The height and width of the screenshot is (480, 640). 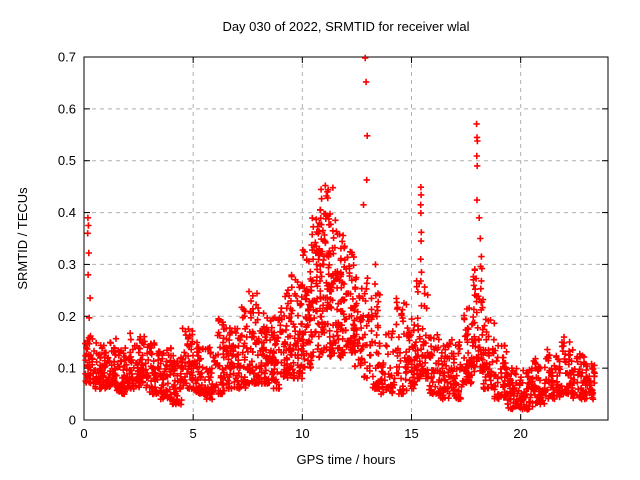 What do you see at coordinates (67, 368) in the screenshot?
I see `y-tick-label: 0.1` at bounding box center [67, 368].